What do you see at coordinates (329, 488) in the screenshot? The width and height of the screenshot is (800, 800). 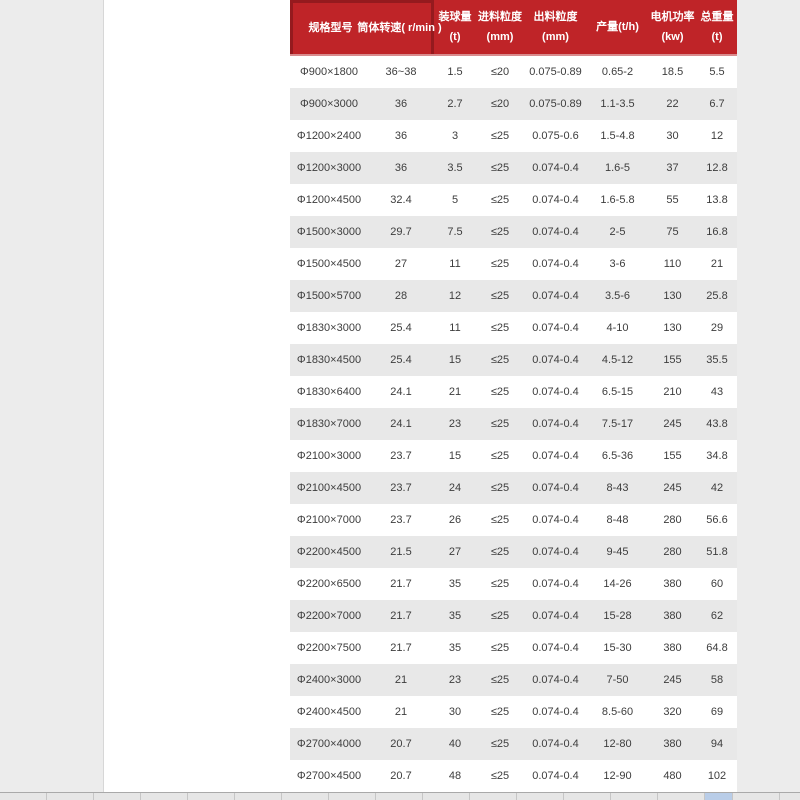 I see `model-cell: Φ2100×4500` at bounding box center [329, 488].